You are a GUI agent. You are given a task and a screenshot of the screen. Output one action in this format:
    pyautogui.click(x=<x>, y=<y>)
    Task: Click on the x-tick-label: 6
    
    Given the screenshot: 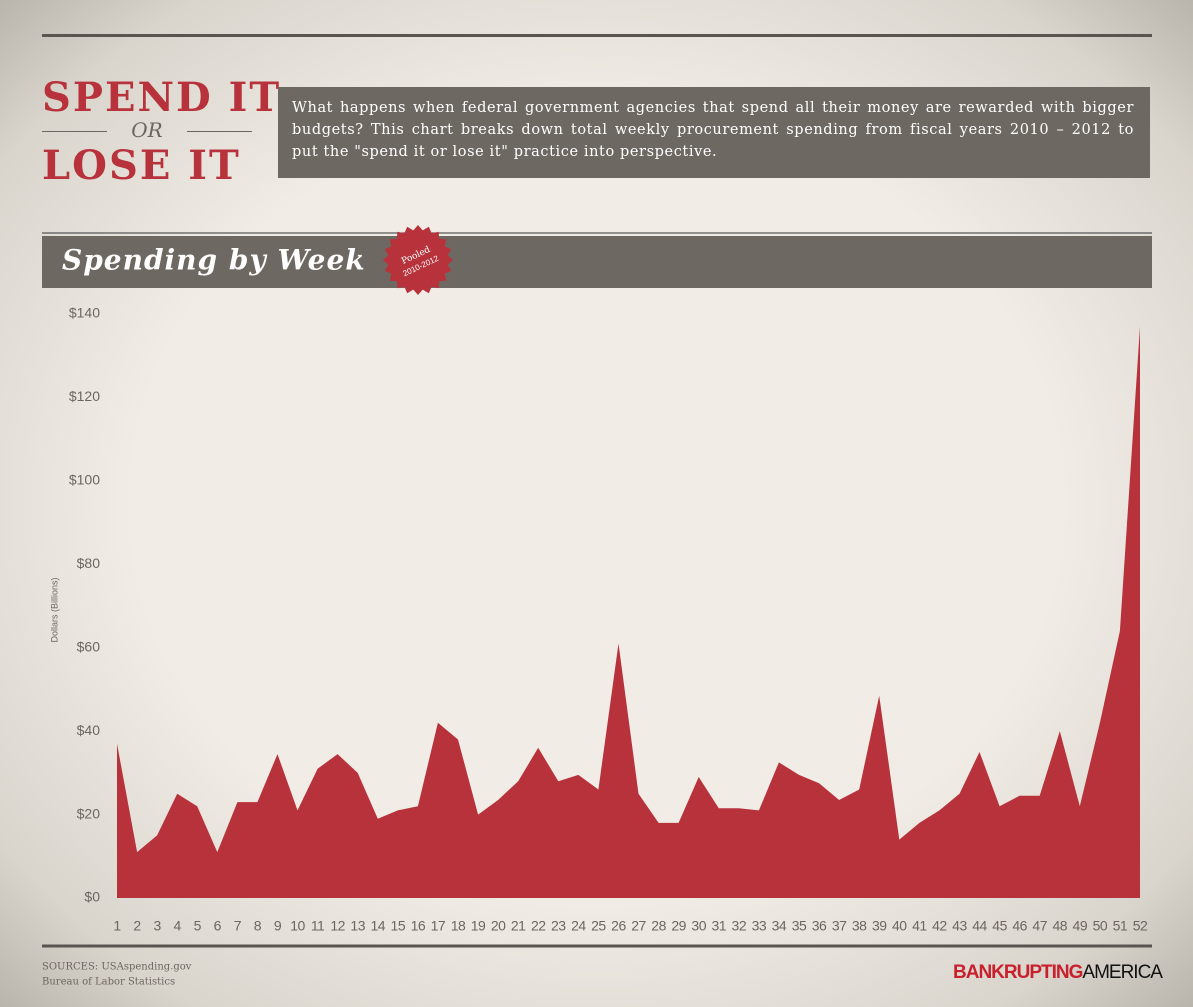 What is the action you would take?
    pyautogui.click(x=218, y=926)
    